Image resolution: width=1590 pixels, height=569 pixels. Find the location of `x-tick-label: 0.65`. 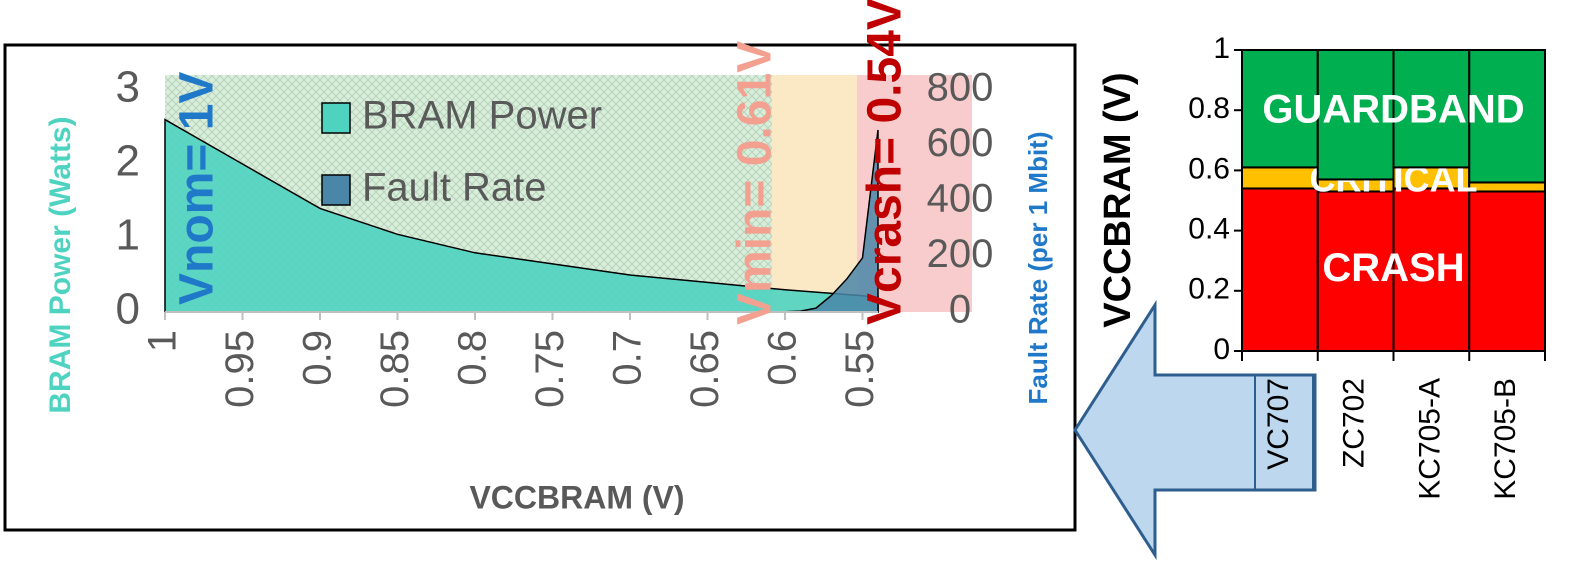

x-tick-label: 0.65 is located at coordinates (705, 369).